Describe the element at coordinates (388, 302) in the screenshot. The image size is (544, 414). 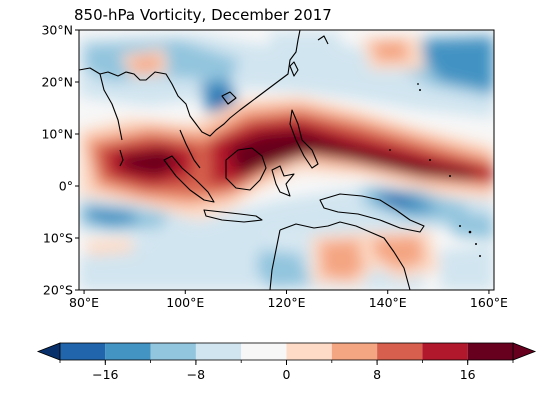
I see `lon-tick-label: 140°E` at that location.